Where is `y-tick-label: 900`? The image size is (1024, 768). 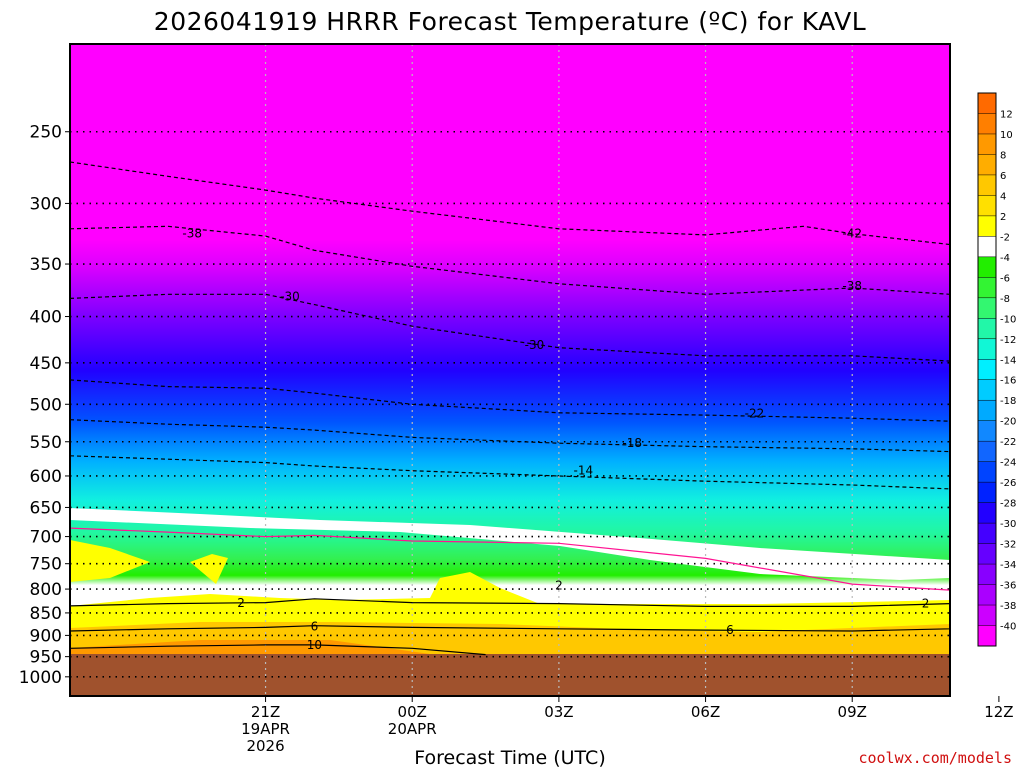
y-tick-label: 900 is located at coordinates (46, 636).